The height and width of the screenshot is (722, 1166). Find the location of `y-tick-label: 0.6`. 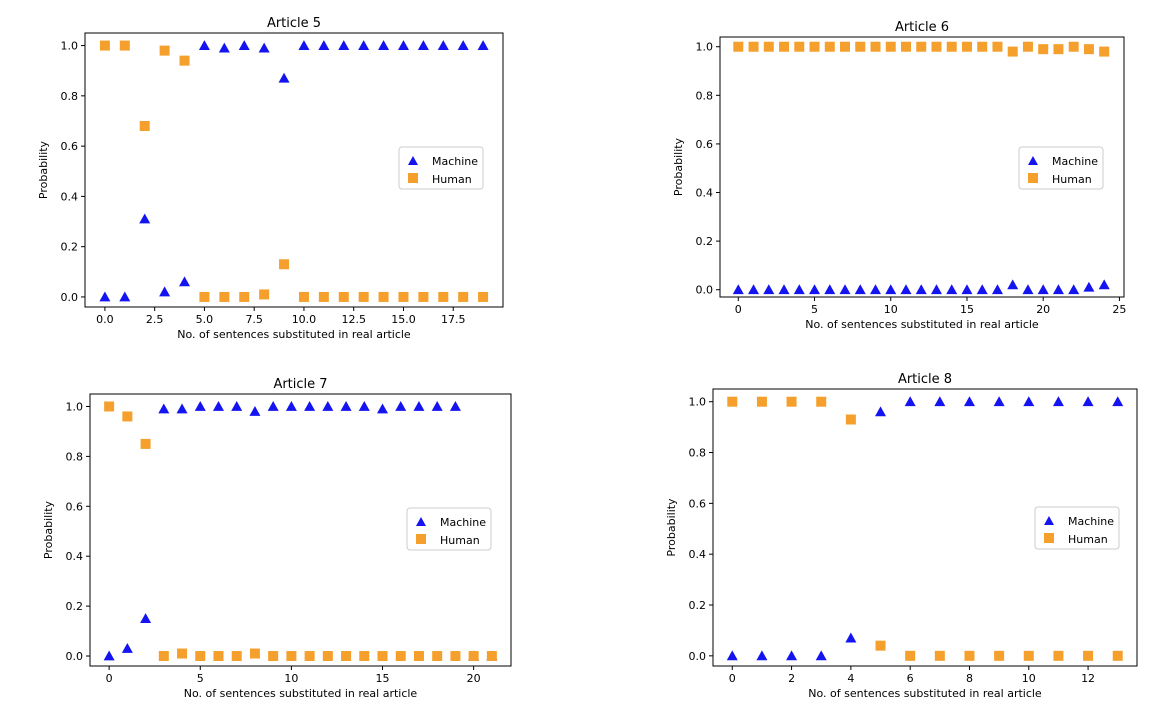

y-tick-label: 0.6 is located at coordinates (705, 144).